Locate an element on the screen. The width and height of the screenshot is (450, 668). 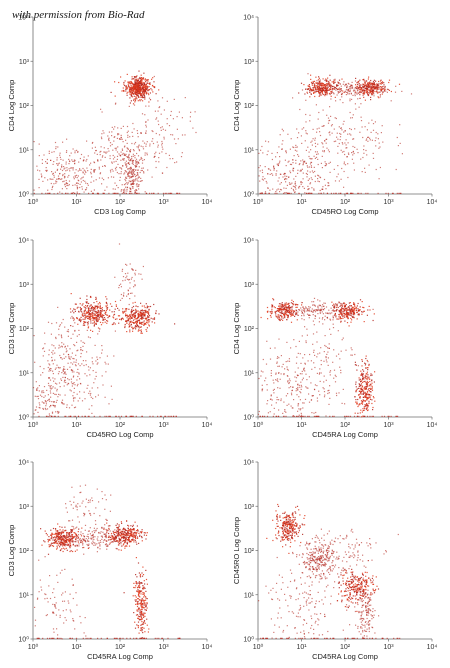
x-tick-label: 10² is located at coordinates (120, 202).